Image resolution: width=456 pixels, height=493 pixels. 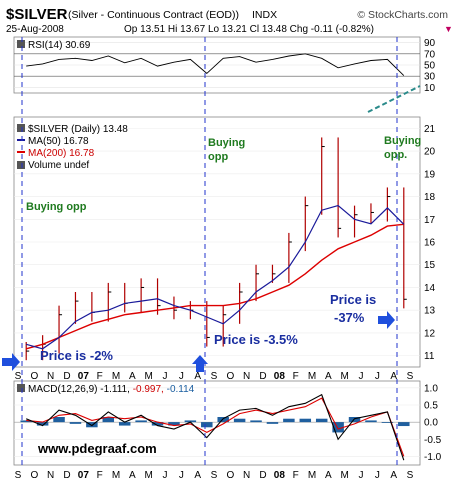 What do you see at coordinates (430, 66) in the screenshot?
I see `rsi-tick-label: 50` at bounding box center [430, 66].